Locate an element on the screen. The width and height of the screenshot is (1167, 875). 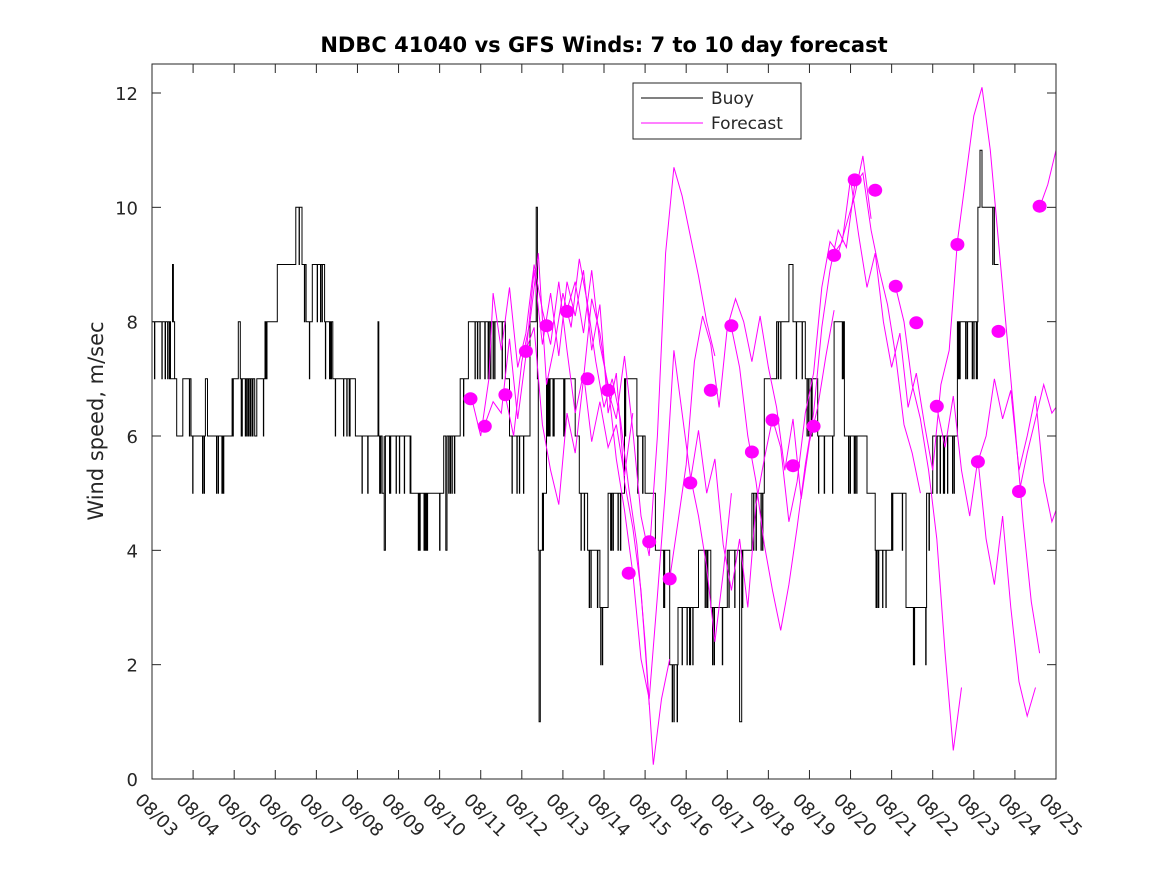
legend-buoy-label: Buoy is located at coordinates (732, 99).